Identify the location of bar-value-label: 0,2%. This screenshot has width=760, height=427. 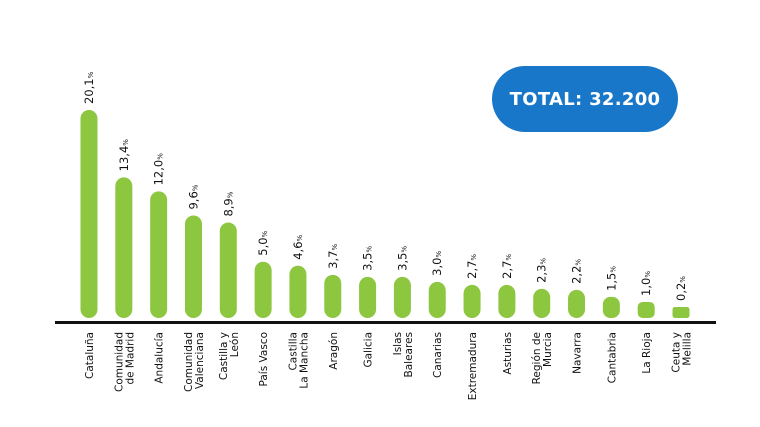
(681, 288).